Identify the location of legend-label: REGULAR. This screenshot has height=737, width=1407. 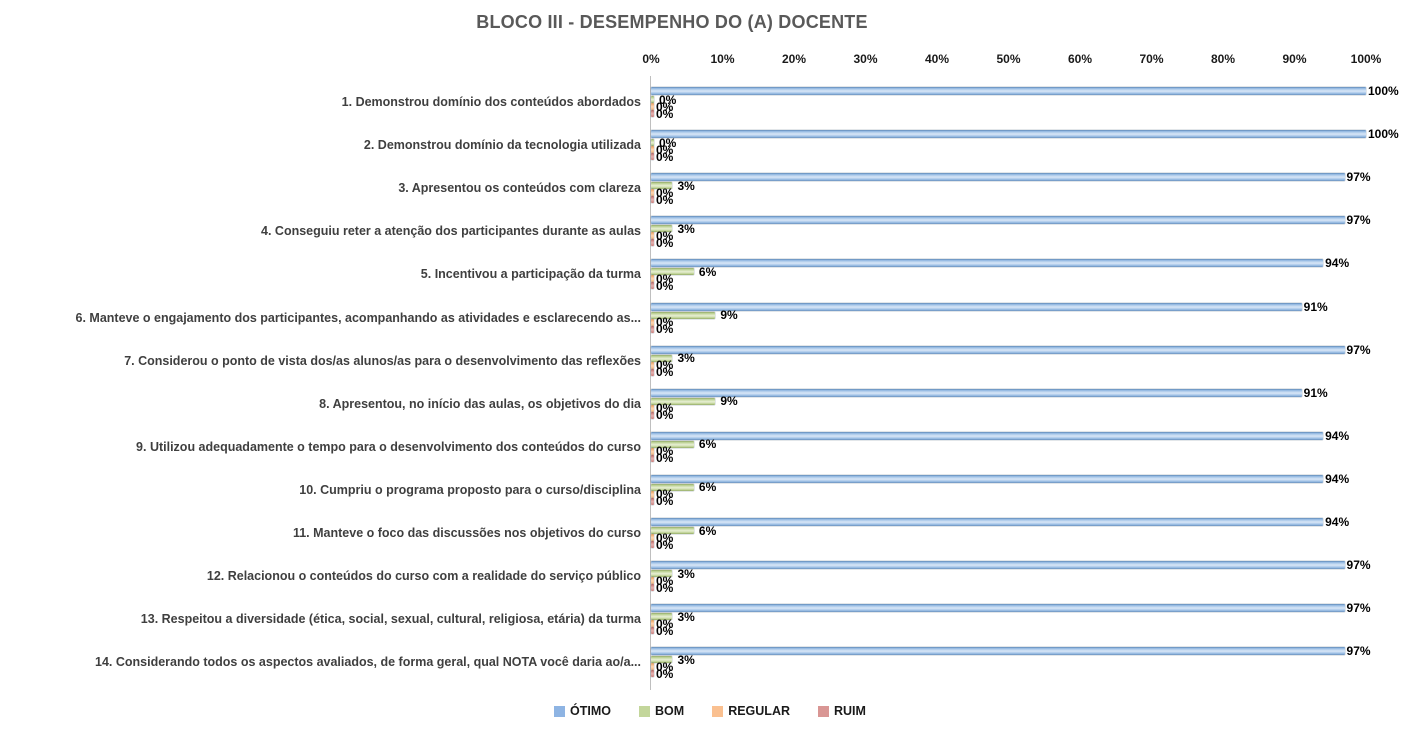
(759, 711).